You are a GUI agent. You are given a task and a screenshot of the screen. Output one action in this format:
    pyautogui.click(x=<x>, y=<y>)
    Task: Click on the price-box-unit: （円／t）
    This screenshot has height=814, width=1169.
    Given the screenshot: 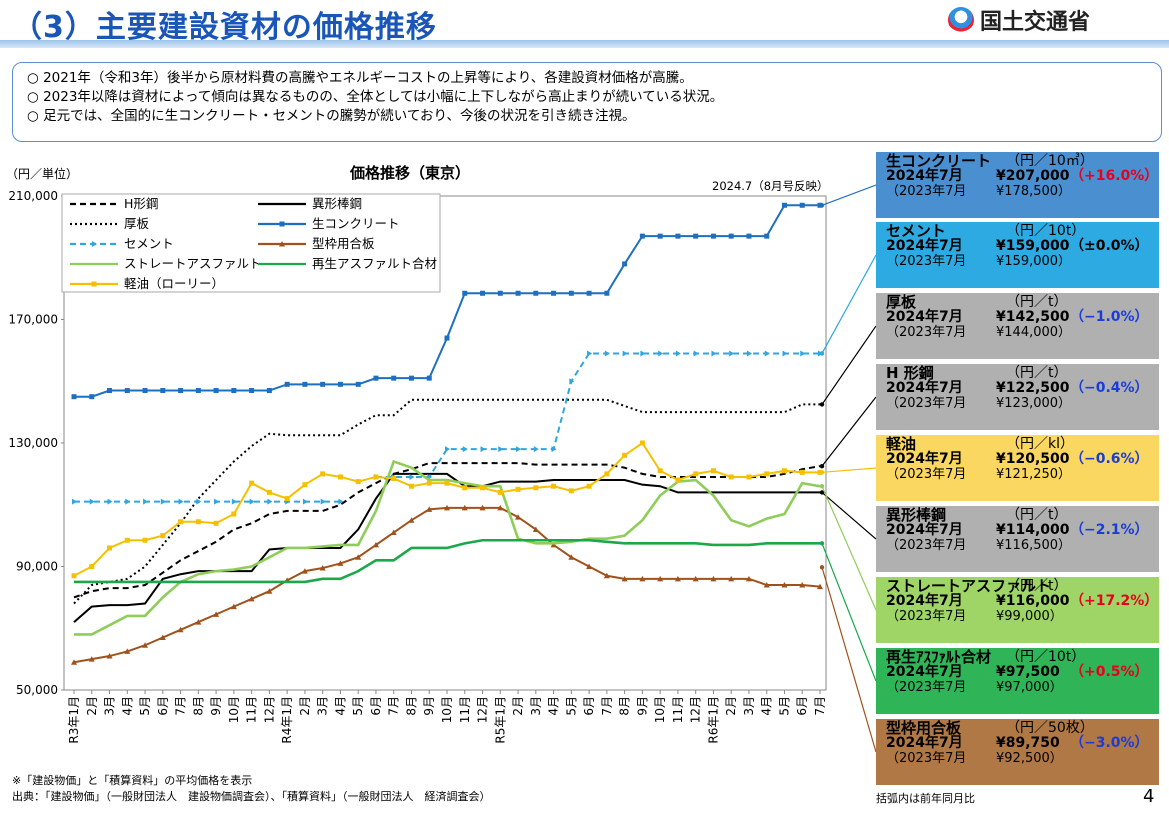 What is the action you would take?
    pyautogui.click(x=1037, y=586)
    